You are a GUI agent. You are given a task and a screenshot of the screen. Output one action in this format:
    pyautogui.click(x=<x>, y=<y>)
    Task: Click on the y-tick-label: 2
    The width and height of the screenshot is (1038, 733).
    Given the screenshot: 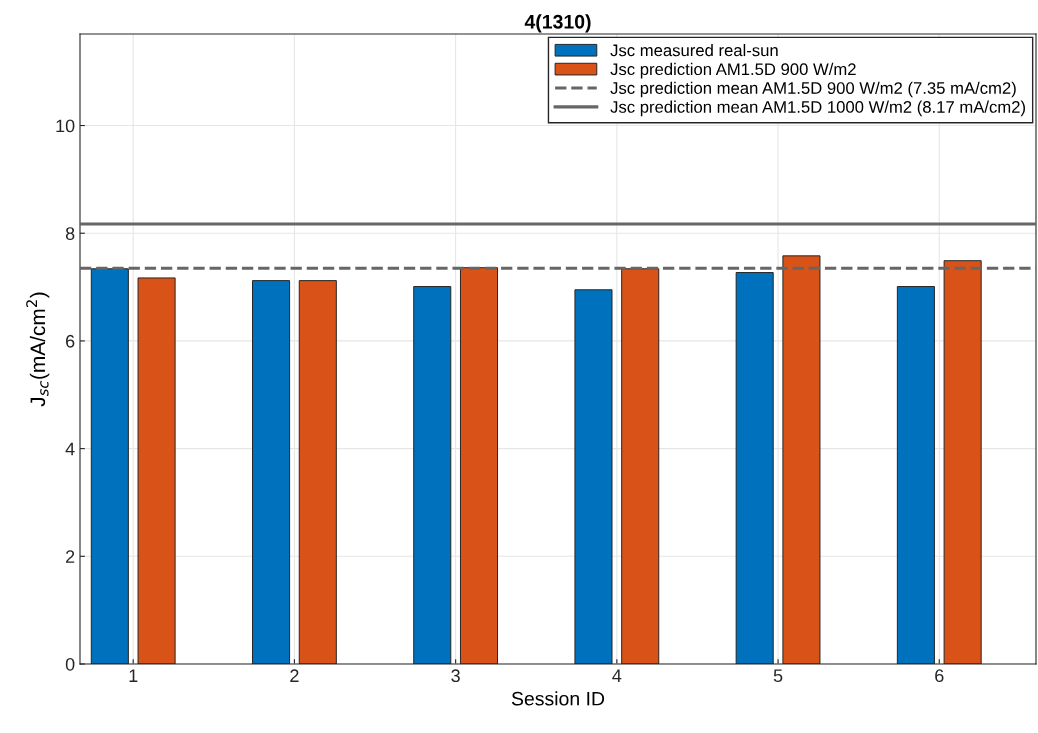 What is the action you would take?
    pyautogui.click(x=70, y=556)
    